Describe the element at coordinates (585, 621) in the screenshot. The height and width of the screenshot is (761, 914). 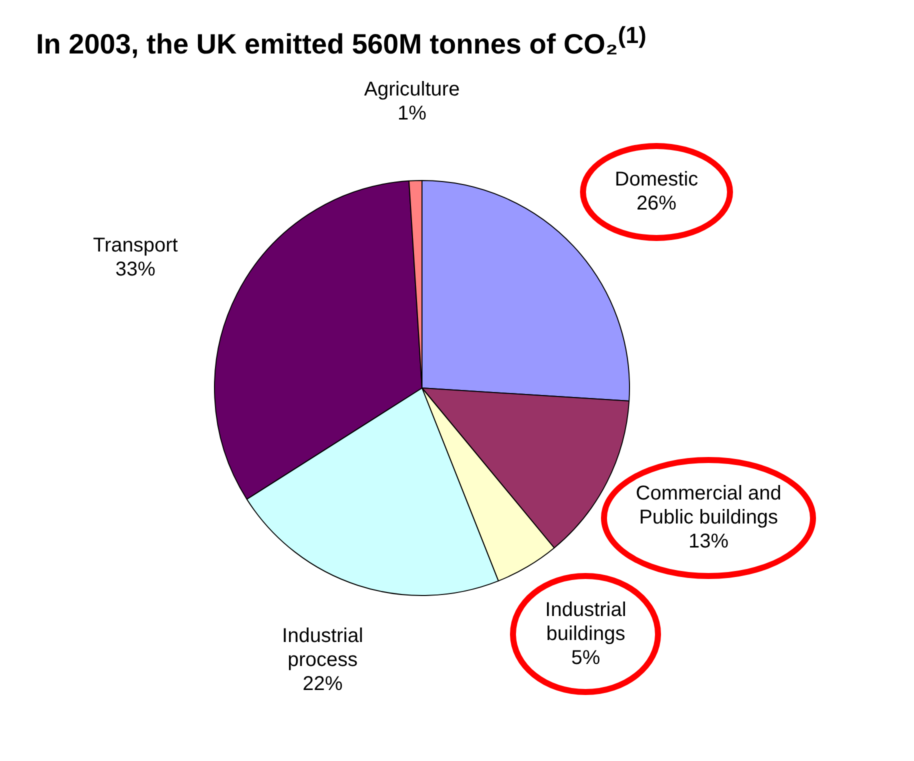
I see `slice-label: Industrial buildings` at that location.